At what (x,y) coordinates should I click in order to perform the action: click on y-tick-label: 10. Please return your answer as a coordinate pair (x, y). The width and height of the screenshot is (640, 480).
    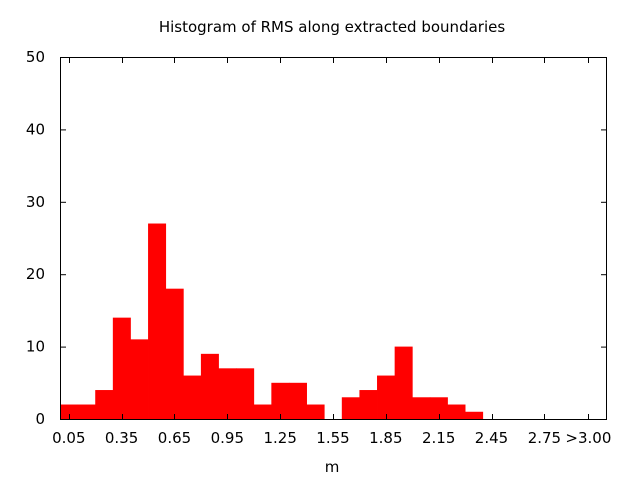
    Looking at the image, I should click on (35, 347).